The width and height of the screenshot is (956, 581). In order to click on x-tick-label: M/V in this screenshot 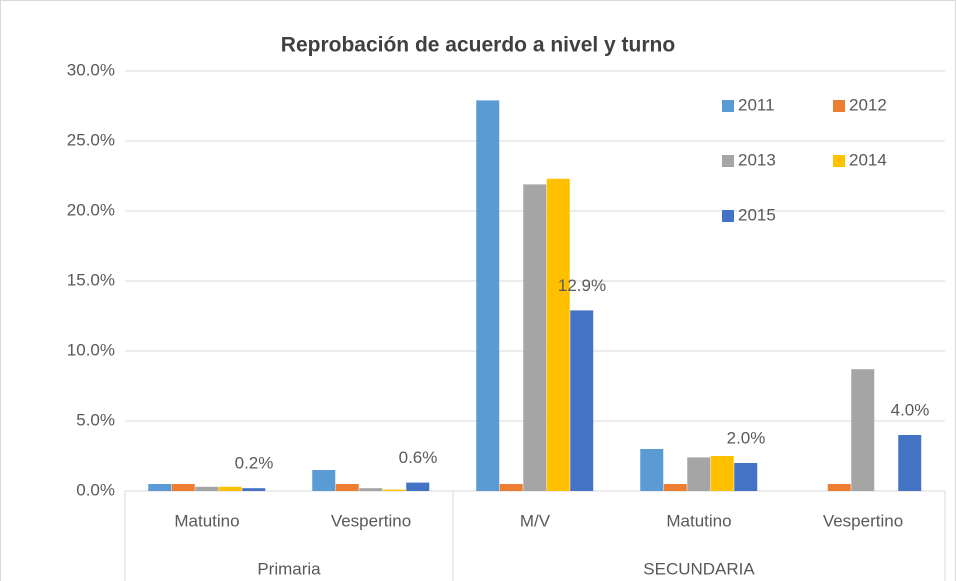, I will do `click(535, 520)`.